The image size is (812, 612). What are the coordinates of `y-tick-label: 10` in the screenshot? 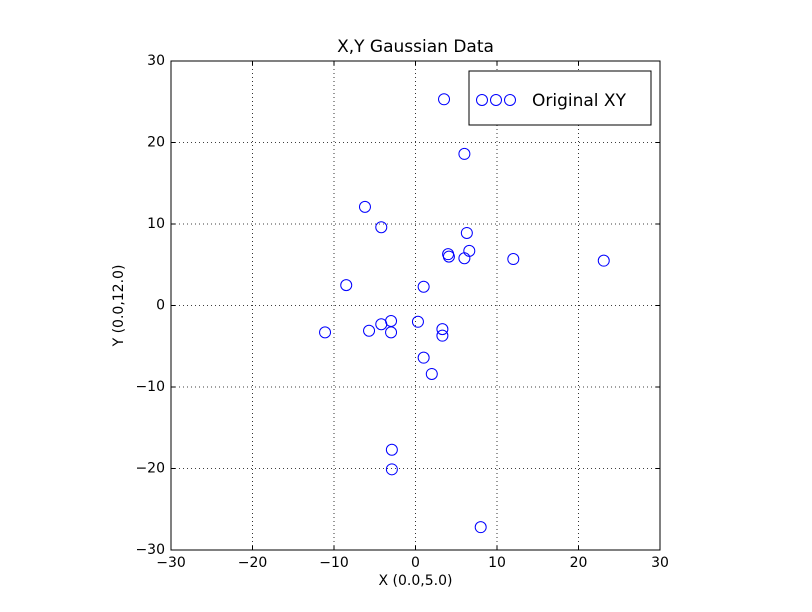 It's located at (156, 224).